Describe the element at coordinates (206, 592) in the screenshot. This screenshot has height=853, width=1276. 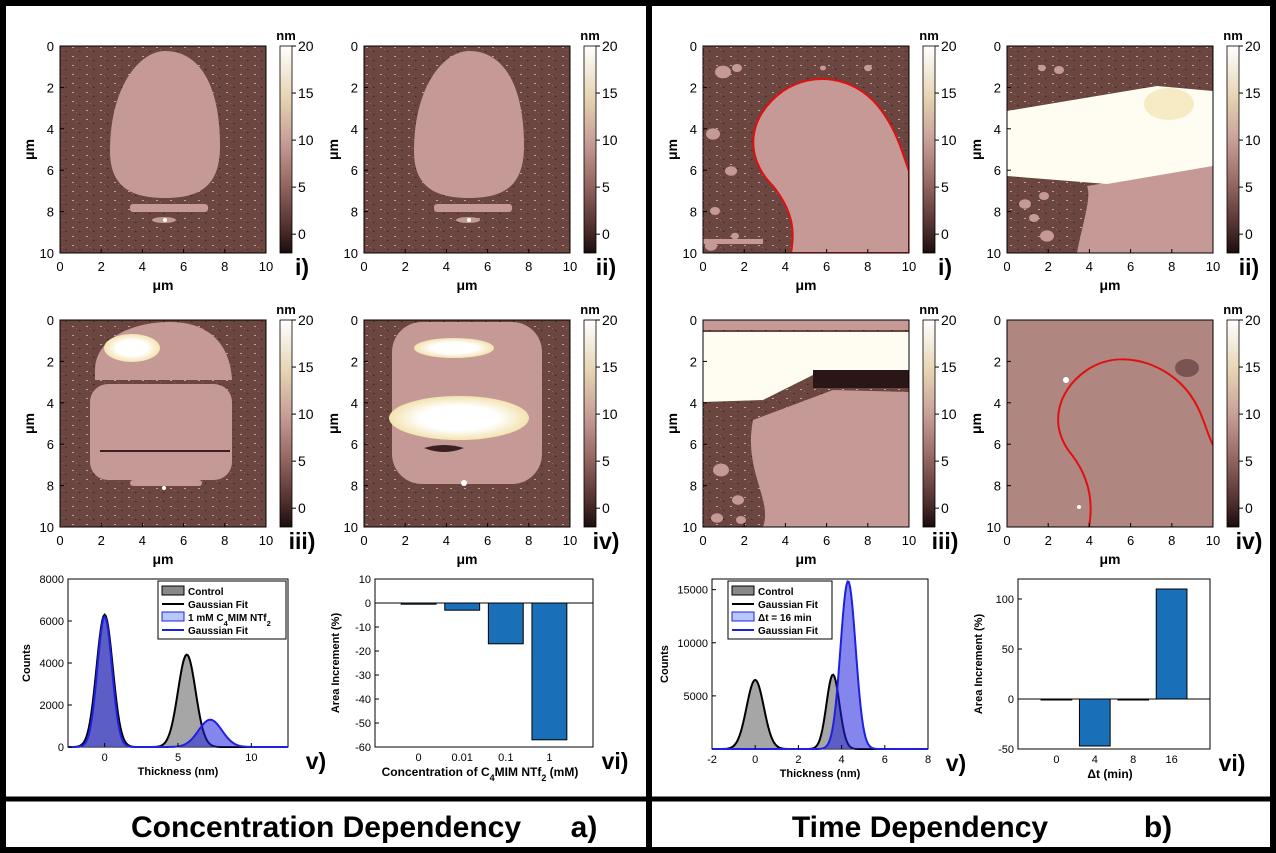
I see `legend-label: Control` at that location.